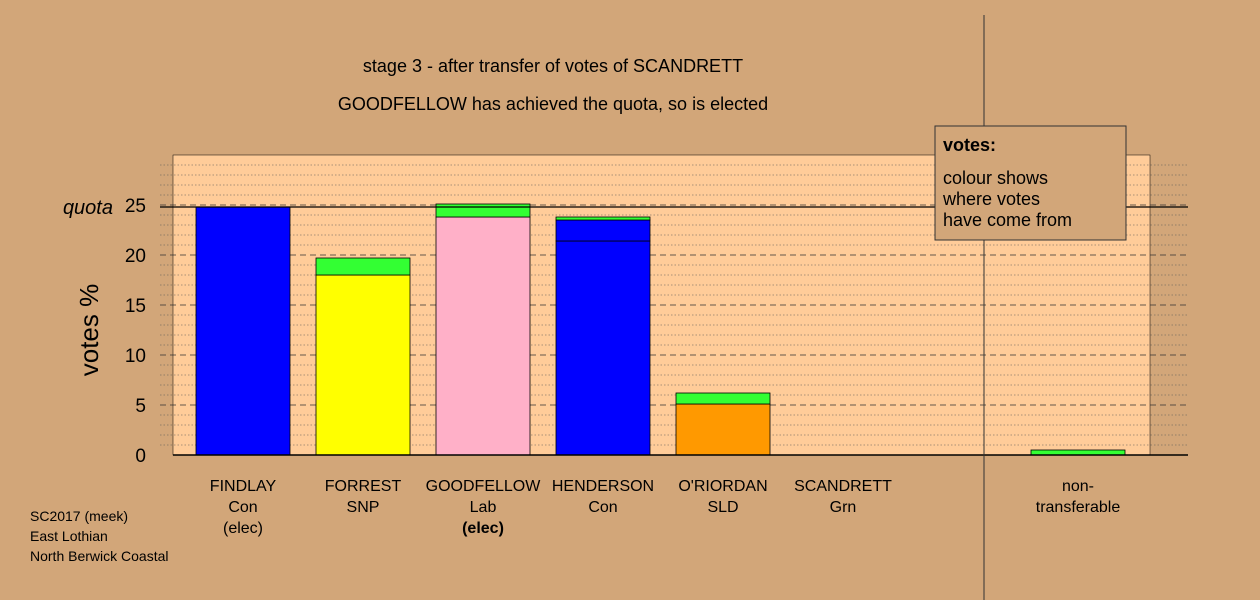 The width and height of the screenshot is (1260, 600). What do you see at coordinates (991, 199) in the screenshot?
I see `legend-line: where votes` at bounding box center [991, 199].